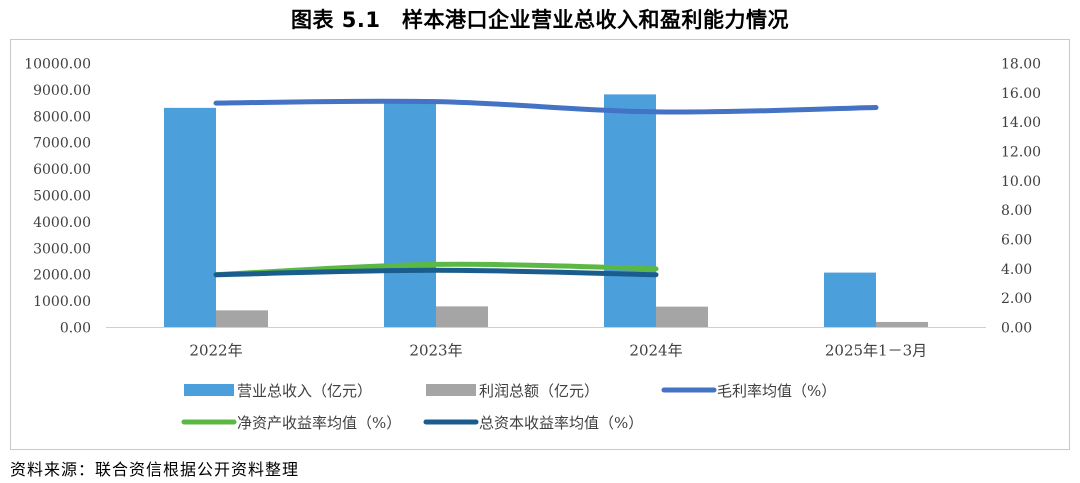  Describe the element at coordinates (155, 469) in the screenshot. I see `source-note: 资料来源：联合资信根据公开资料整理` at that location.